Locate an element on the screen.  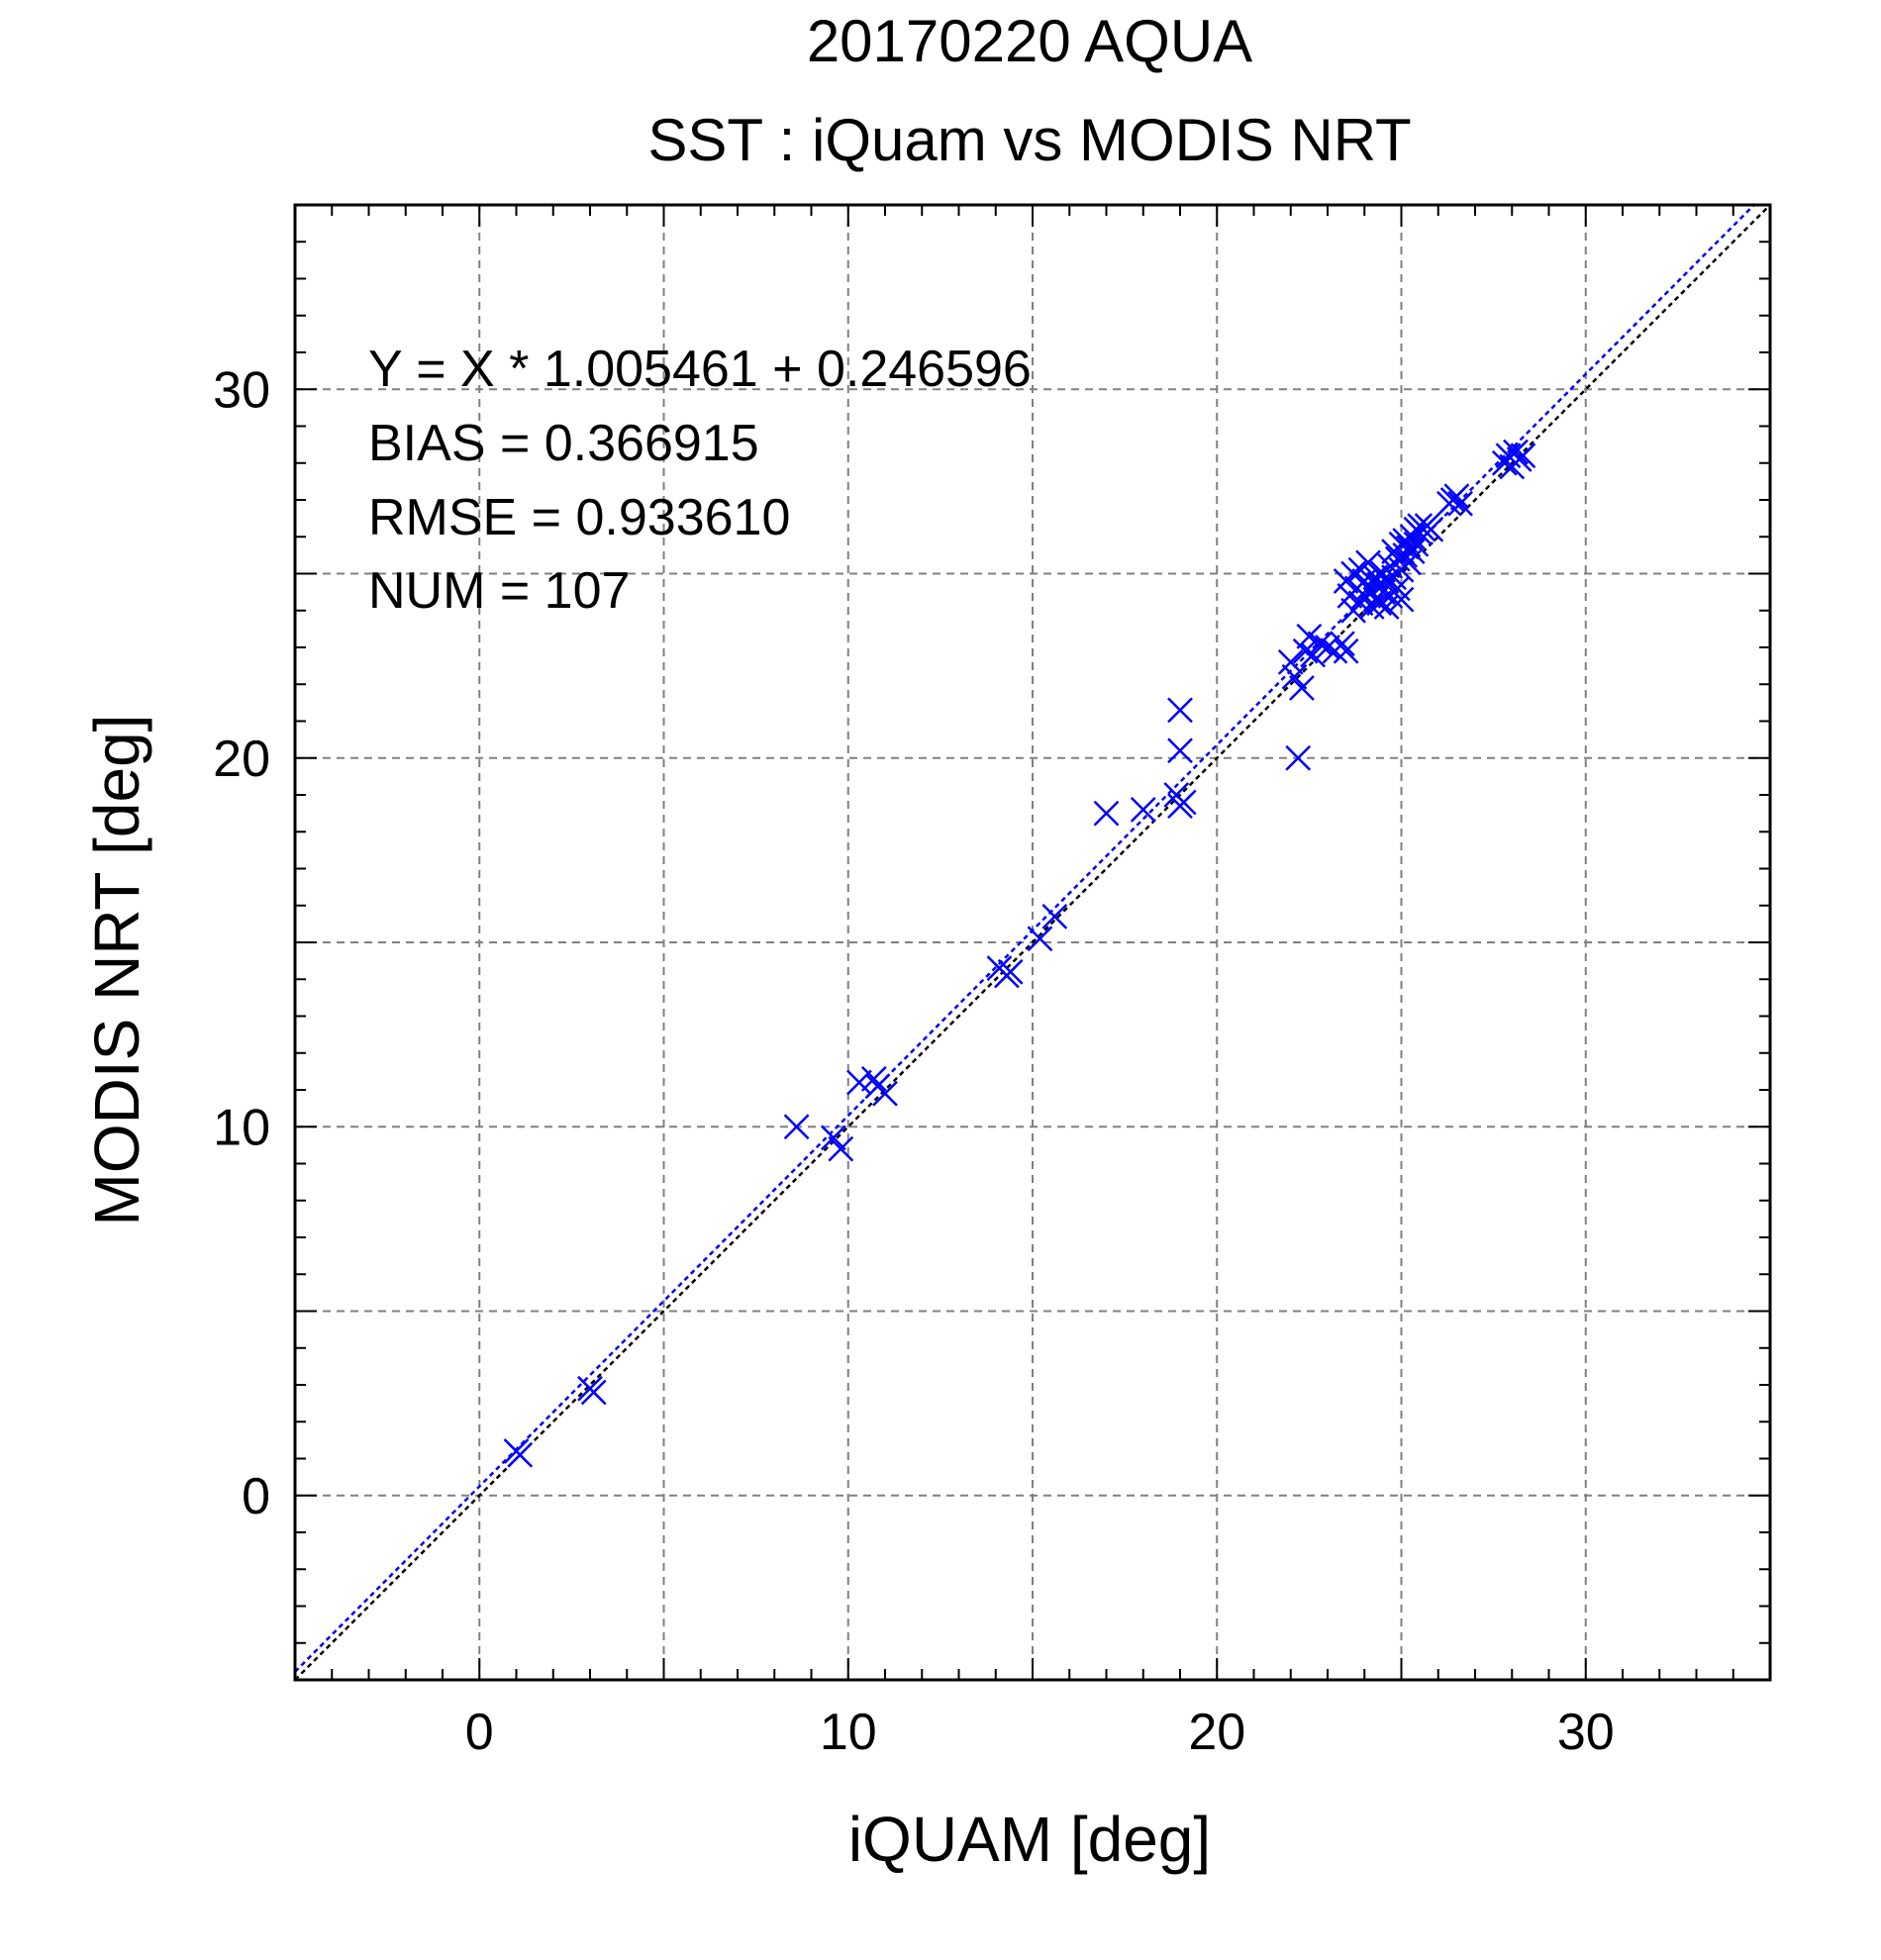
y-tick-labels: 0 10 20 30 is located at coordinates (242, 943).